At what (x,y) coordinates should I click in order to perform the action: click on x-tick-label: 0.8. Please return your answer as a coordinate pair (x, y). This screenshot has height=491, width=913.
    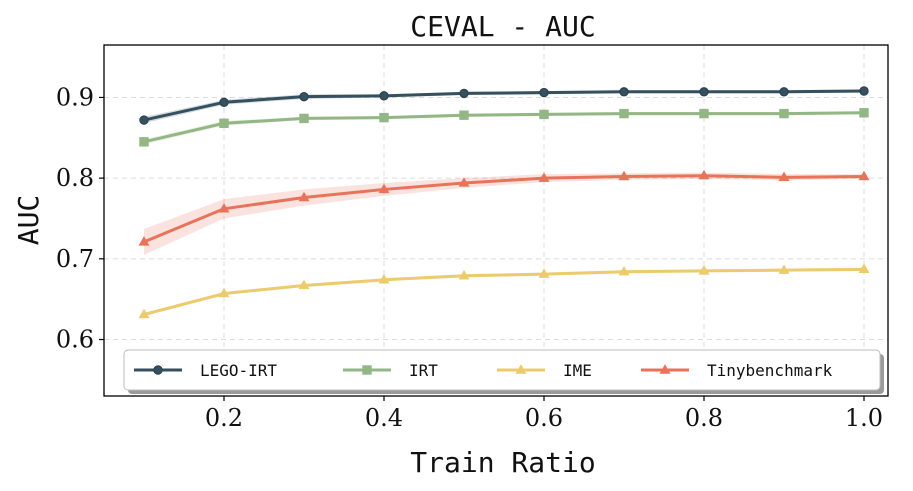
    Looking at the image, I should click on (704, 418).